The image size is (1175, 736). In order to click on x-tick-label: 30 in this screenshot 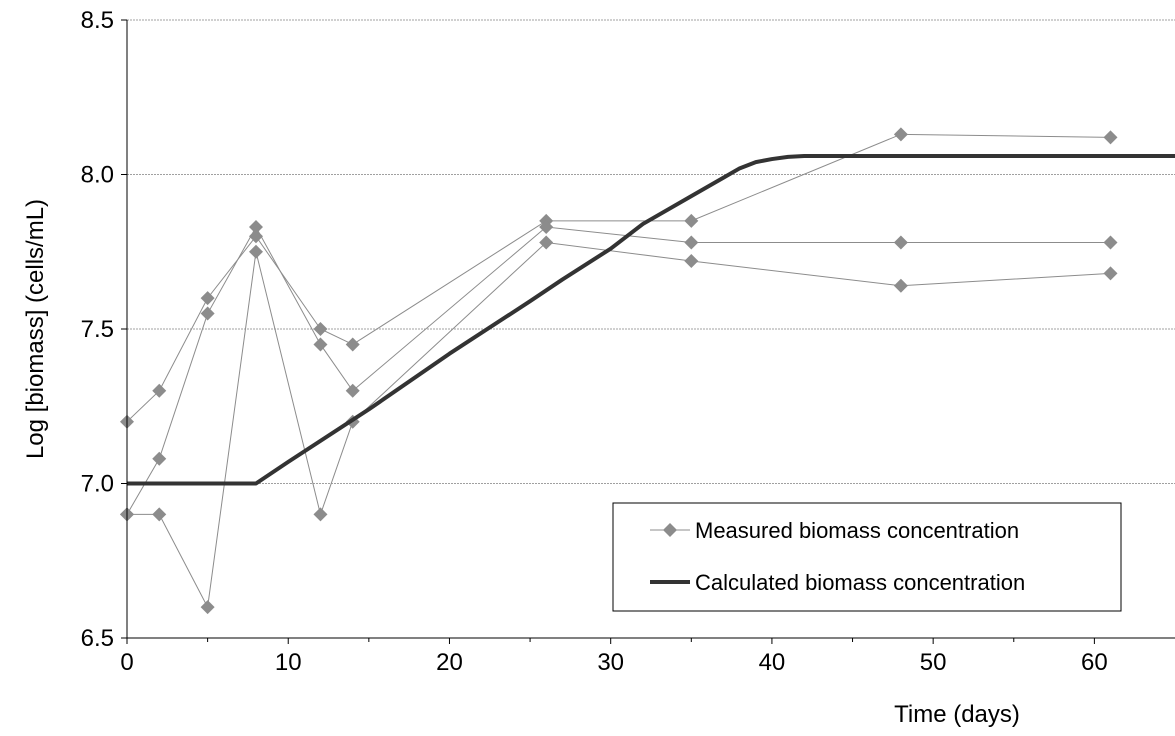, I will do `click(610, 662)`.